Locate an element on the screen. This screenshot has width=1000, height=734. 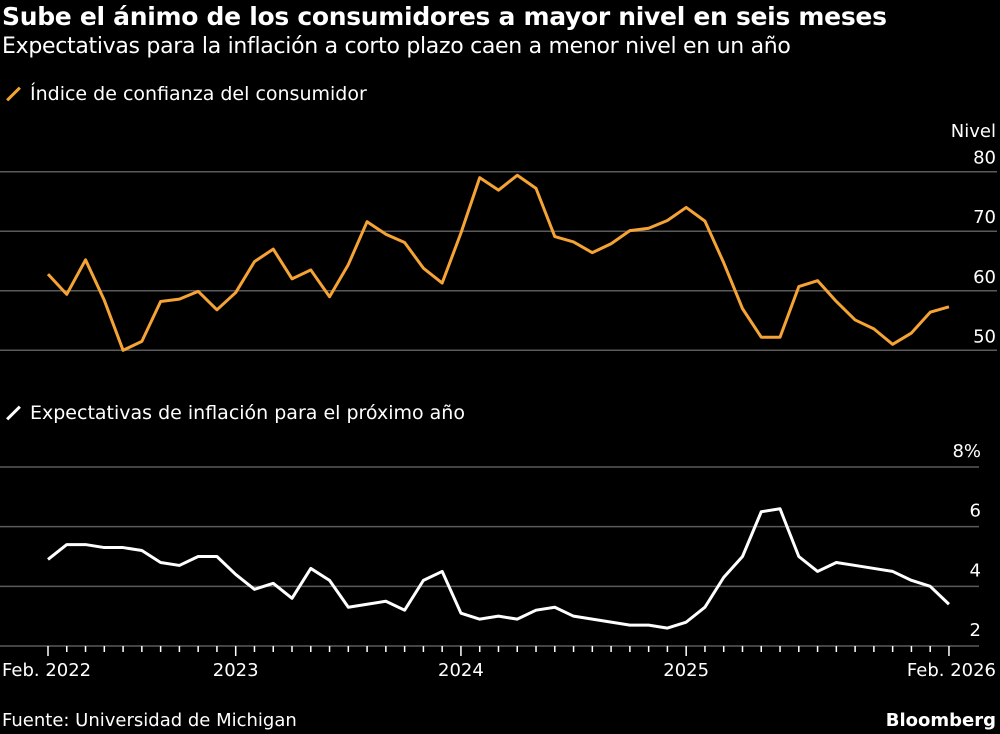
y-tick-label: 6 is located at coordinates (975, 511).